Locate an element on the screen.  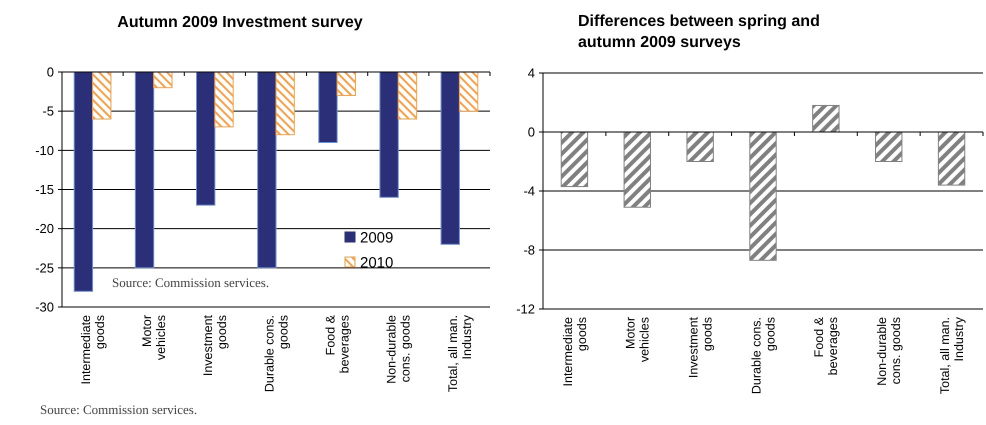
source-note: Source: Commission services. is located at coordinates (119, 409).